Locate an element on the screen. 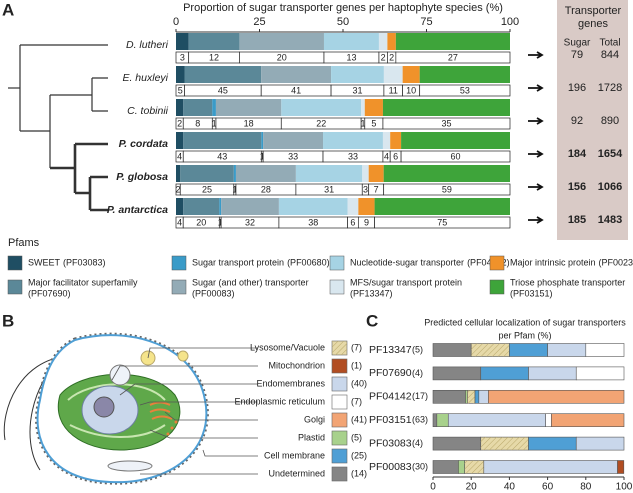 This screenshot has height=493, width=633. gene-total: 1728 is located at coordinates (610, 88).